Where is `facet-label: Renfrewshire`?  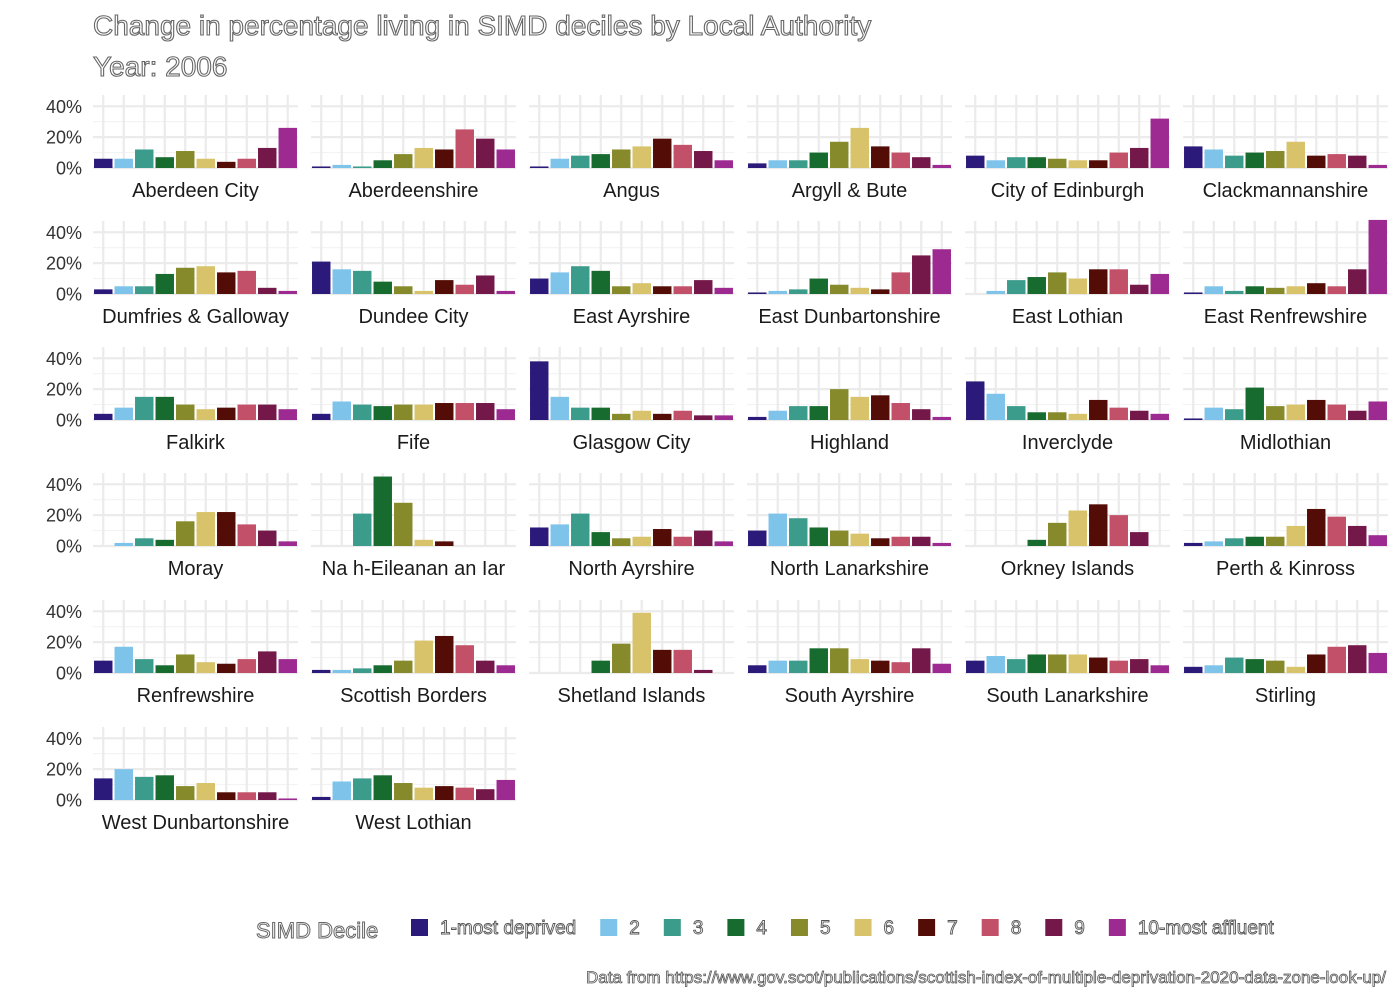 facet-label: Renfrewshire is located at coordinates (196, 696).